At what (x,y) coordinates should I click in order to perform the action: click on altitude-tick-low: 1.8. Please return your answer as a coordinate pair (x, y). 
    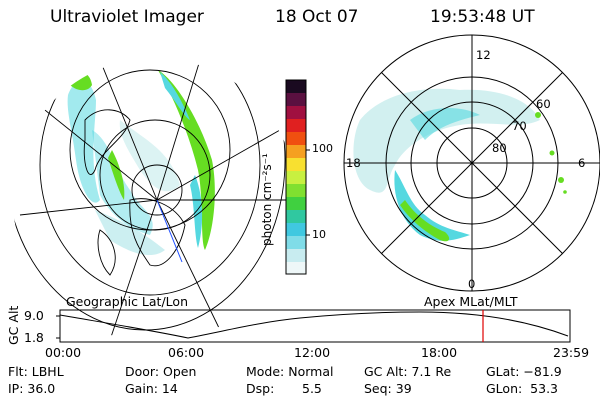
    Looking at the image, I should click on (34, 337).